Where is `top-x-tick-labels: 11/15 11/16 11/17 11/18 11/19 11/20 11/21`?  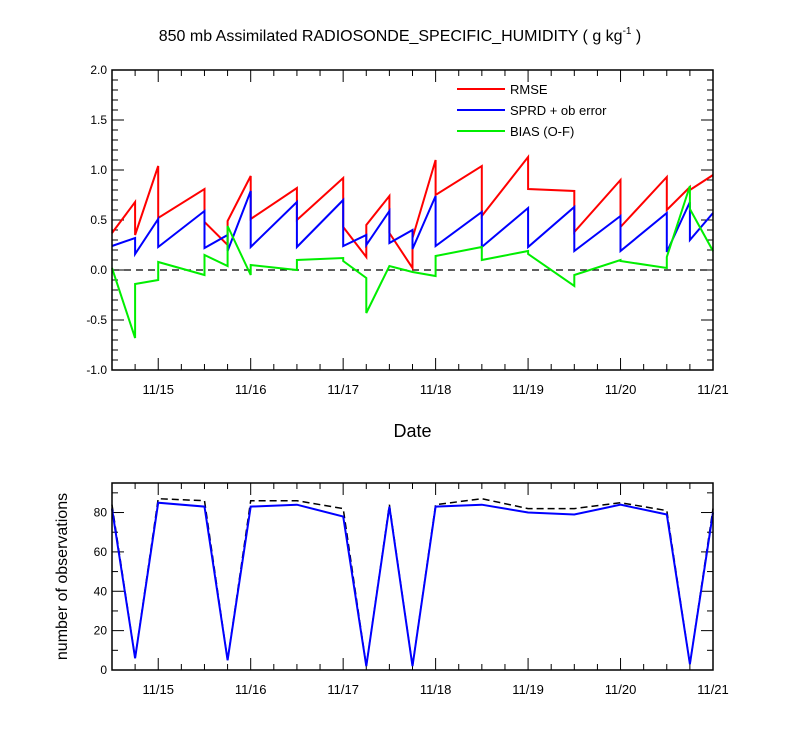 top-x-tick-labels: 11/15 11/16 11/17 11/18 11/19 11/20 11/21 is located at coordinates (435, 389).